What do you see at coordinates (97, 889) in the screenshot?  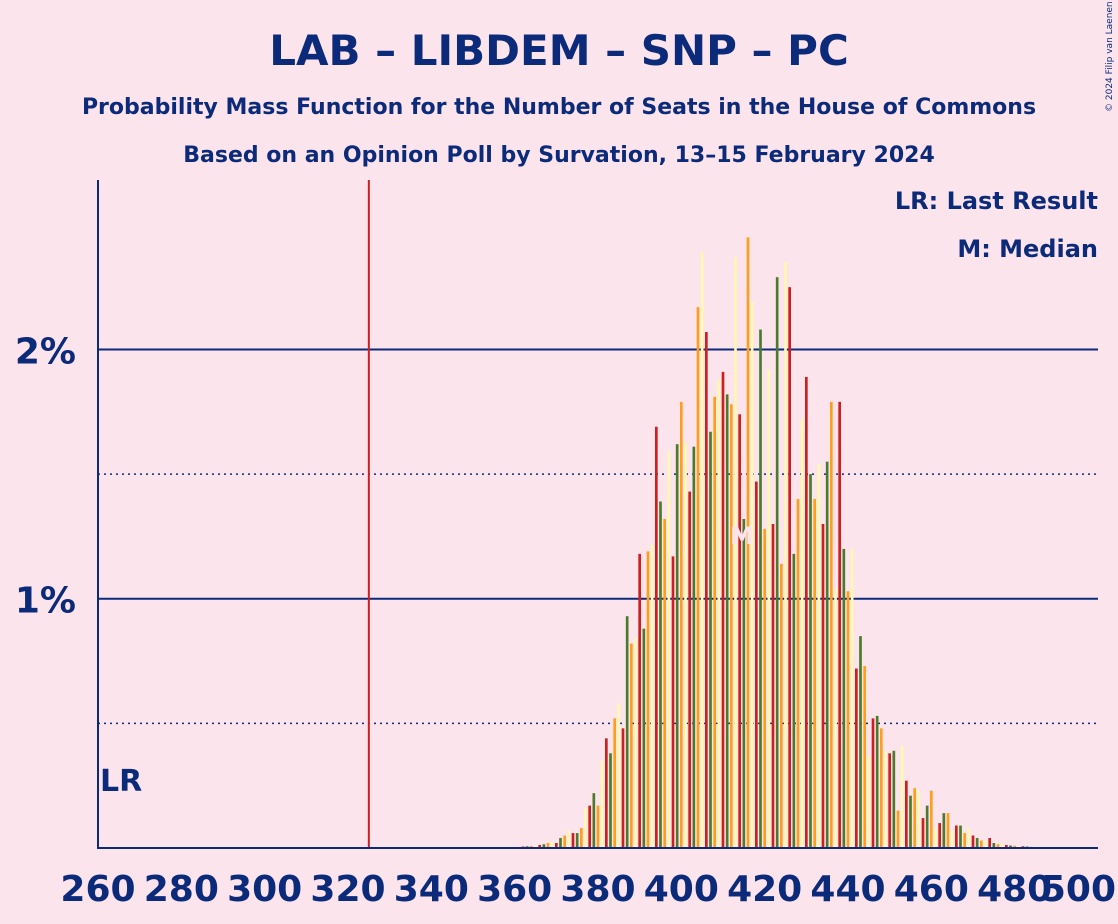 I see `x-tick-label: 260` at bounding box center [97, 889].